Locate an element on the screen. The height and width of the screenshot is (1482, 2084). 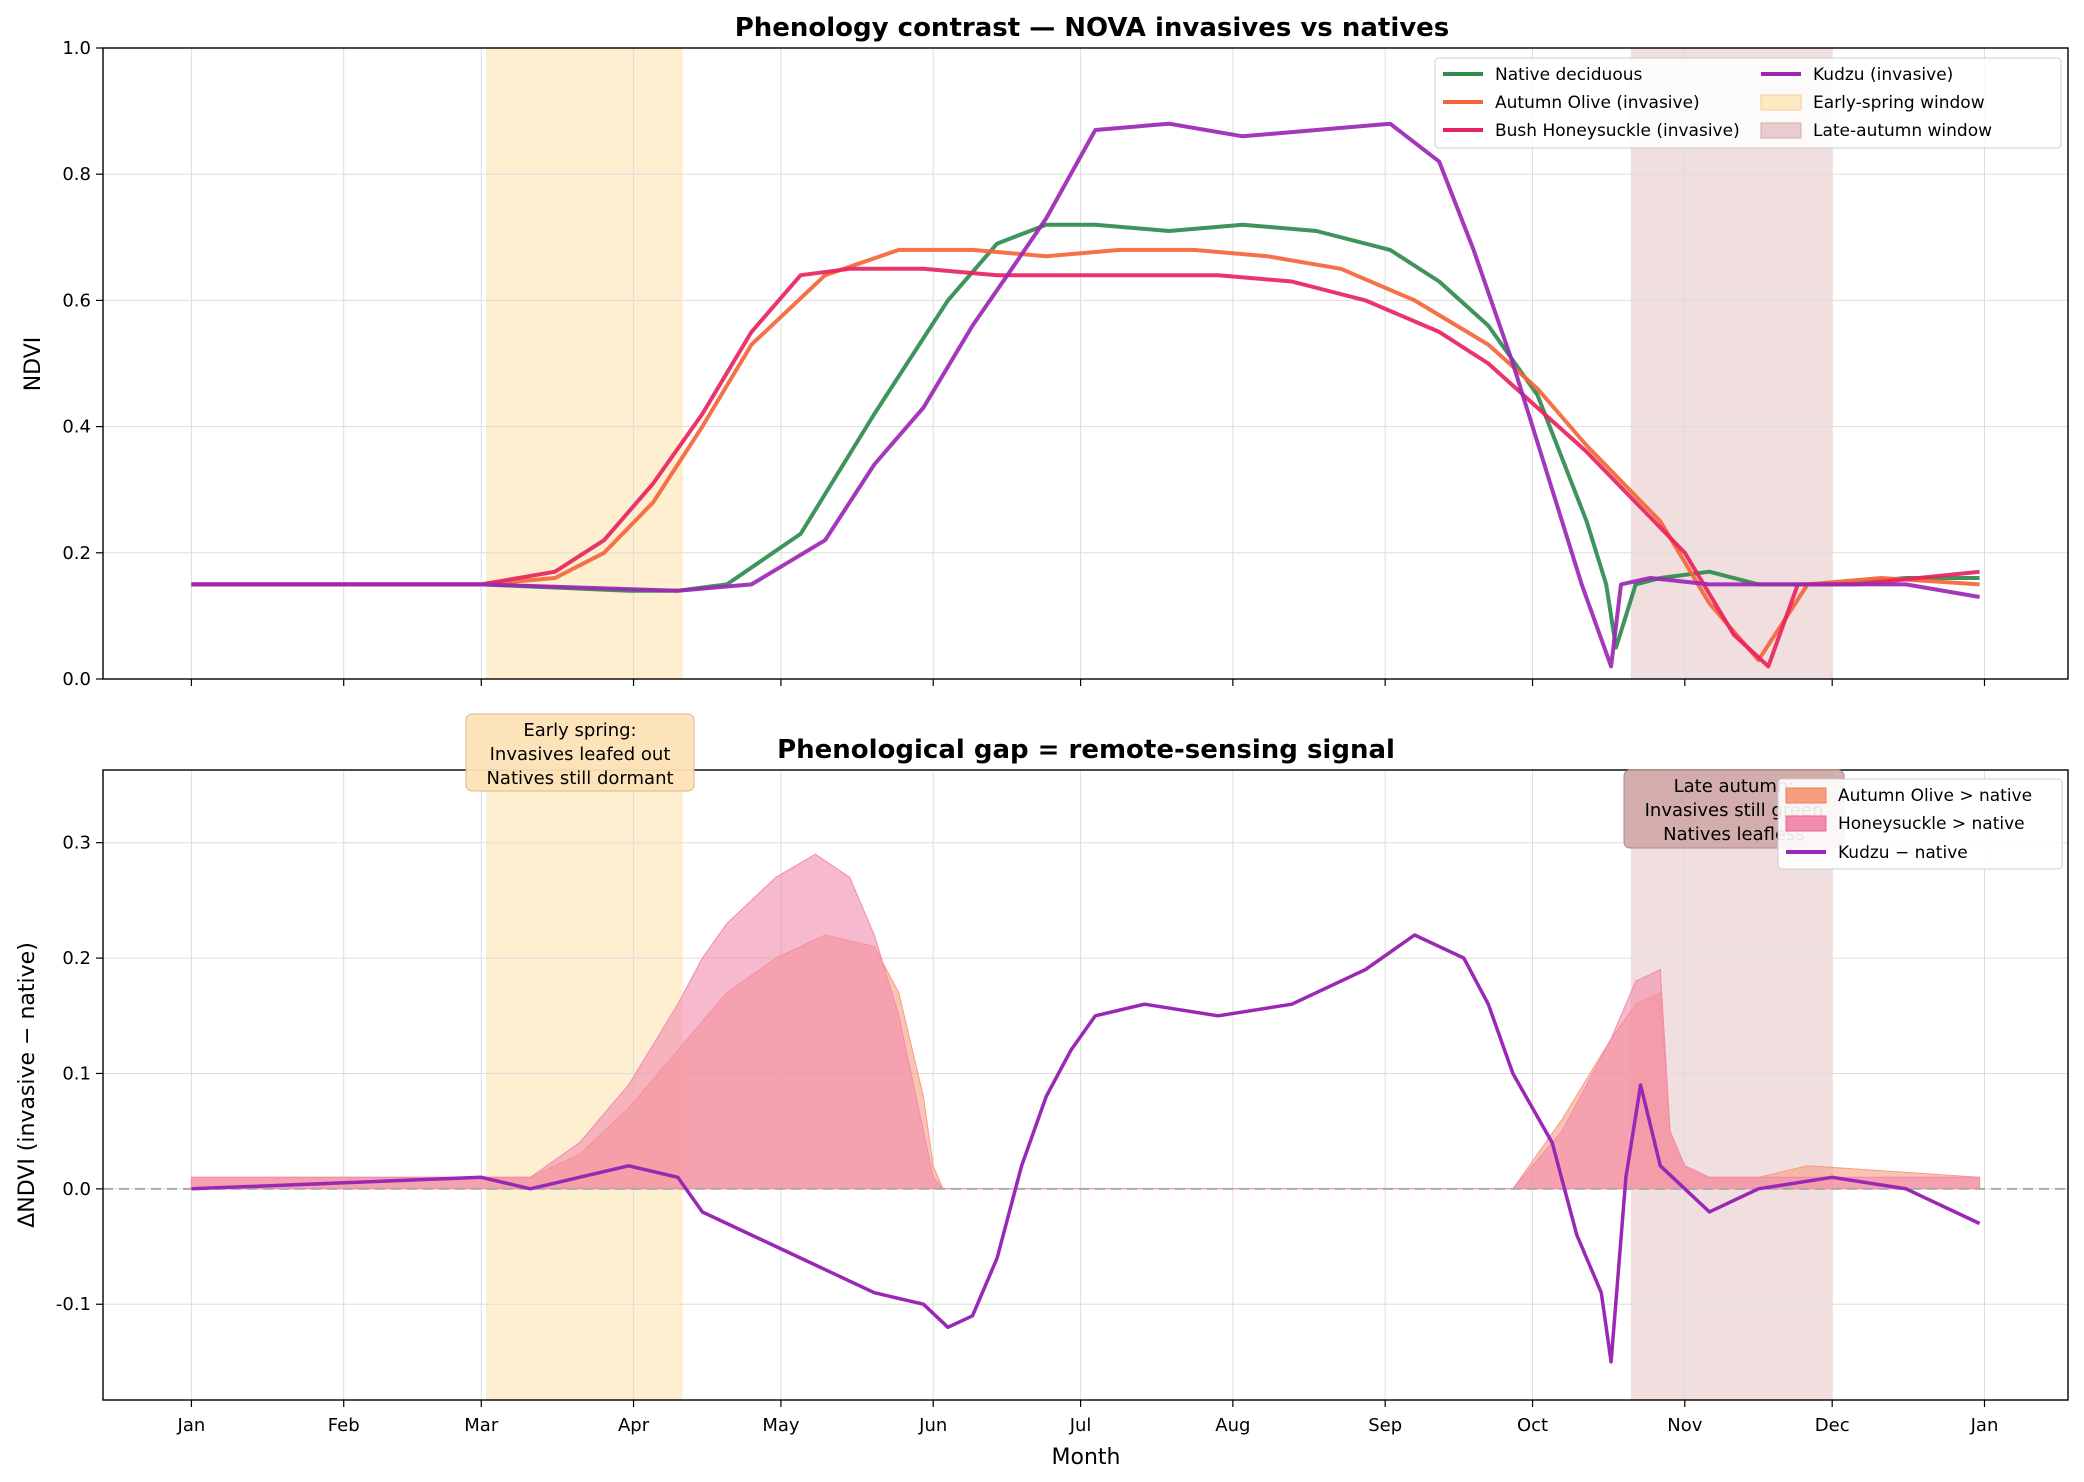
annotation-early-line-1: Early spring: is located at coordinates (579, 730).